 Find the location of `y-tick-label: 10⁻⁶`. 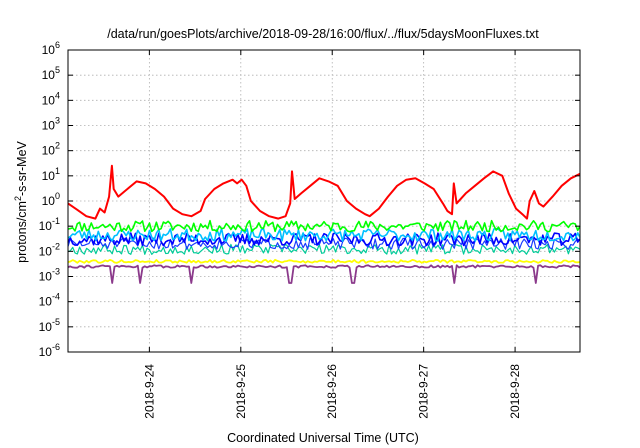

y-tick-label: 10⁻⁶ is located at coordinates (49, 350).